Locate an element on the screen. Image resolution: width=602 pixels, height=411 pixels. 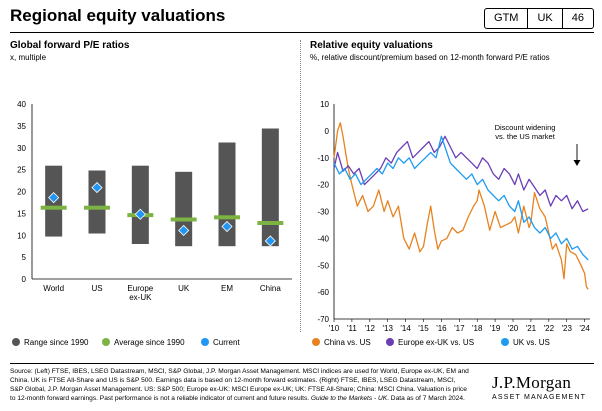
right-x-tick-label: '18 is located at coordinates (477, 328).